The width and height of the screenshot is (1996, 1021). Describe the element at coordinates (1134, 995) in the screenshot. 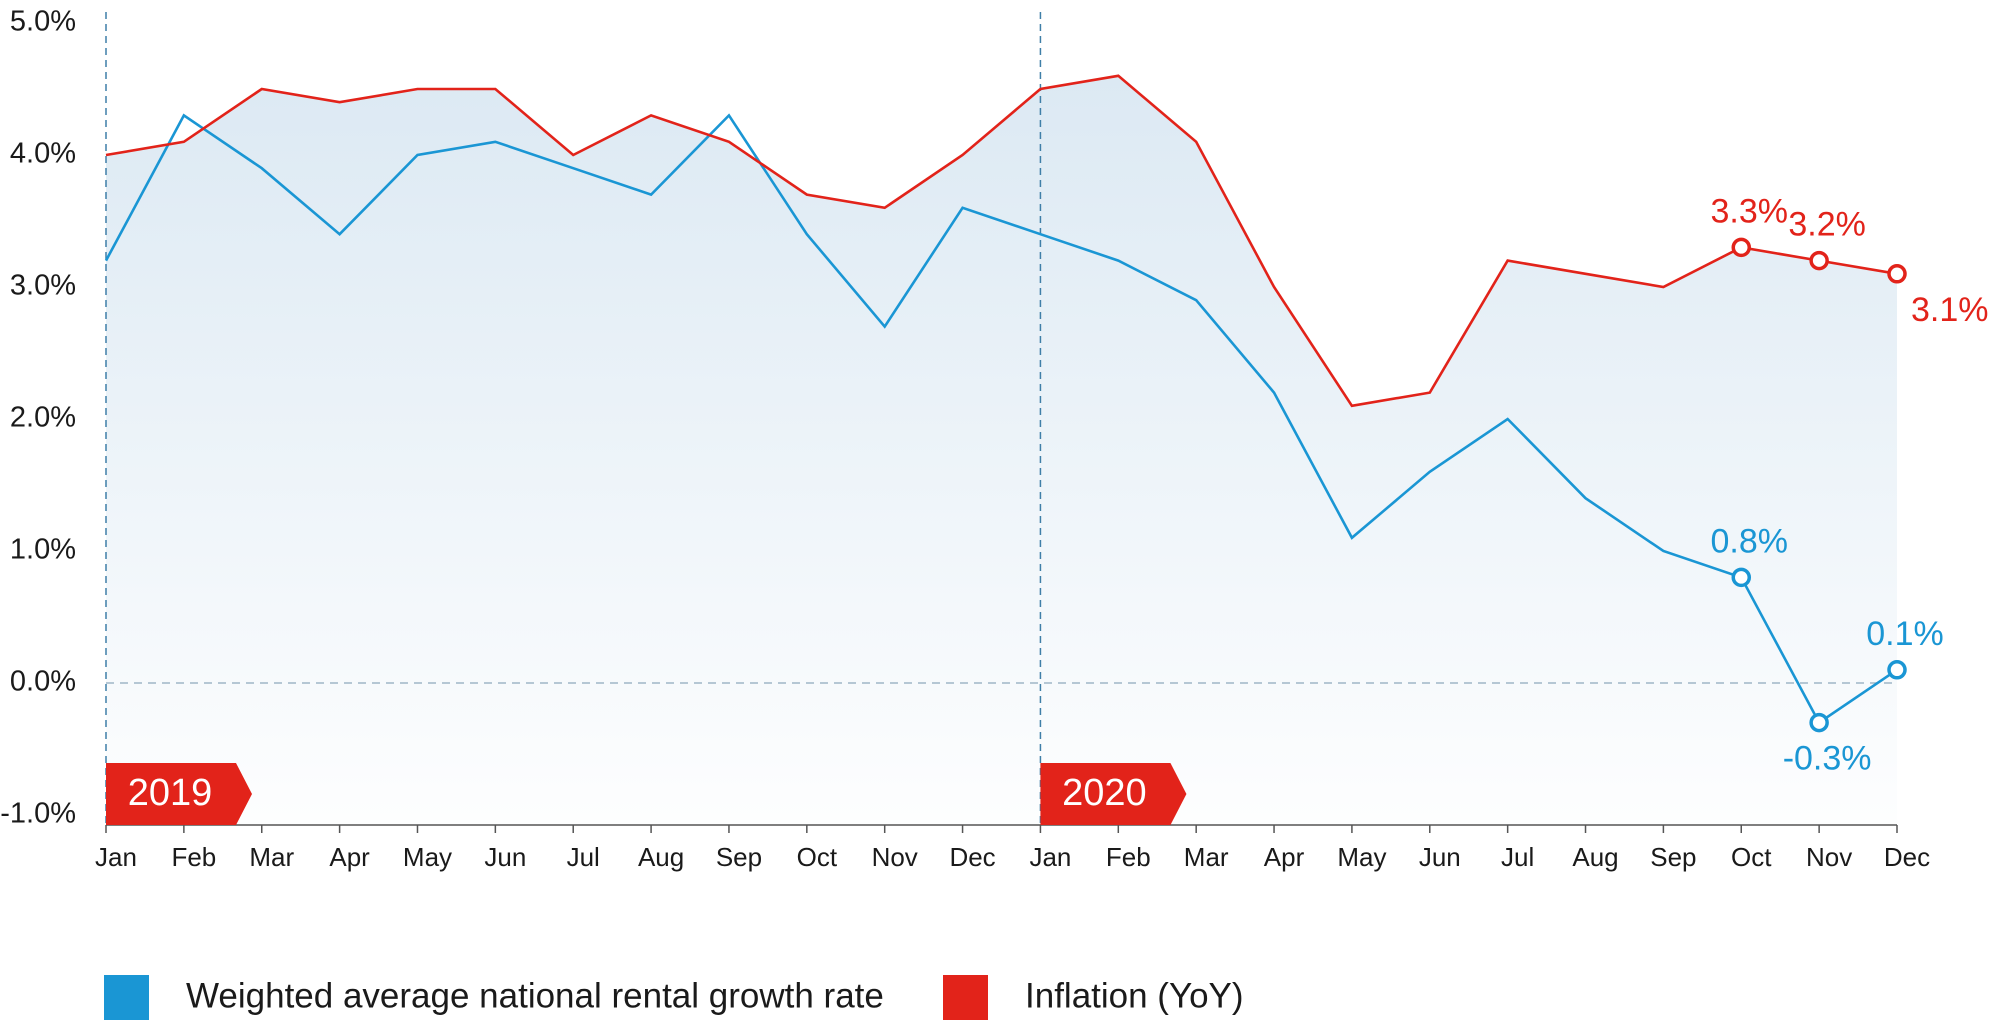

I see `legend-label: Inflation (YoY)` at that location.